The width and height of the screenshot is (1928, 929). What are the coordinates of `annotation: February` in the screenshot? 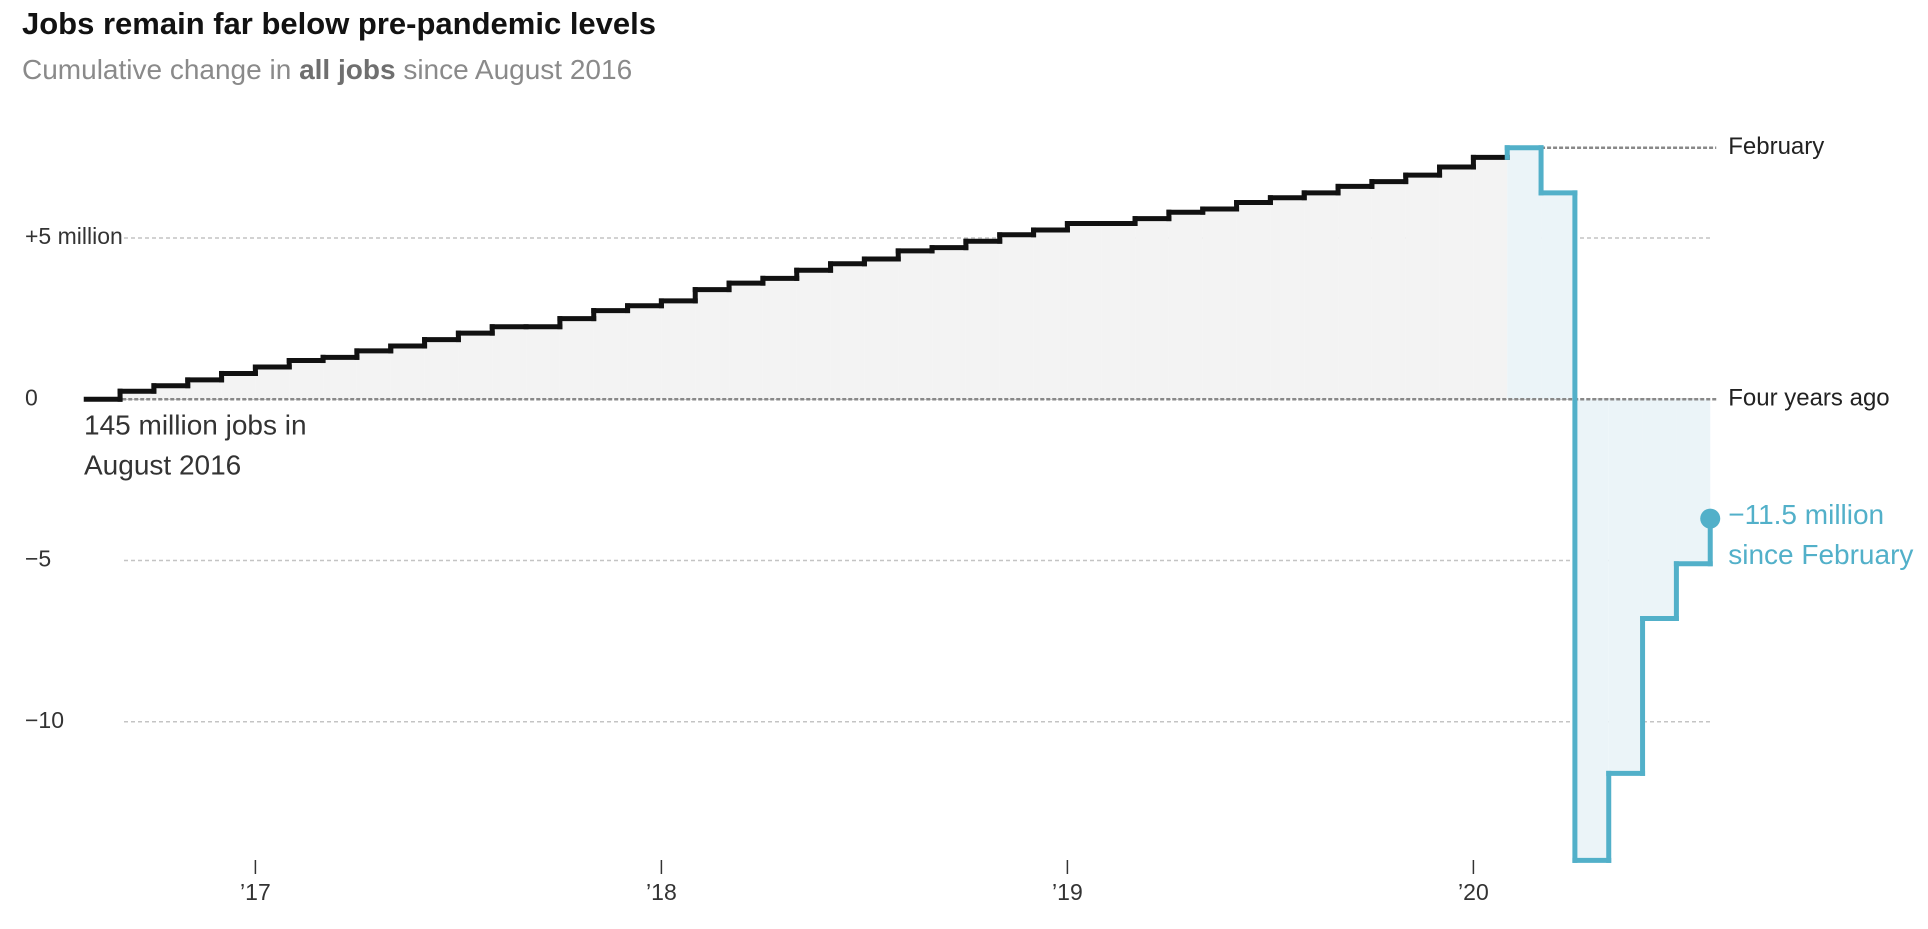 It's located at (1776, 146).